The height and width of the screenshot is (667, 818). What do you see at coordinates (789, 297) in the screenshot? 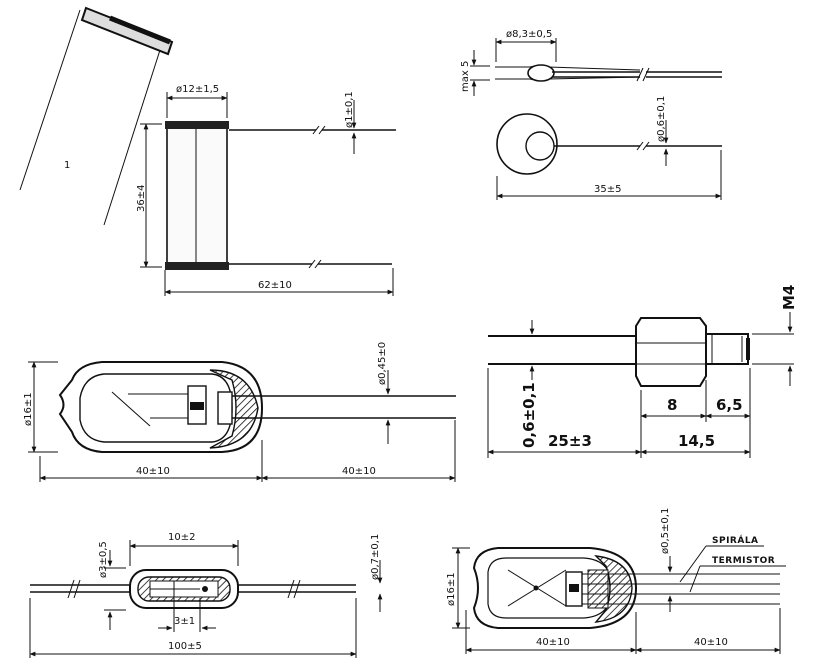
I see `dim-thread: M4` at bounding box center [789, 297].